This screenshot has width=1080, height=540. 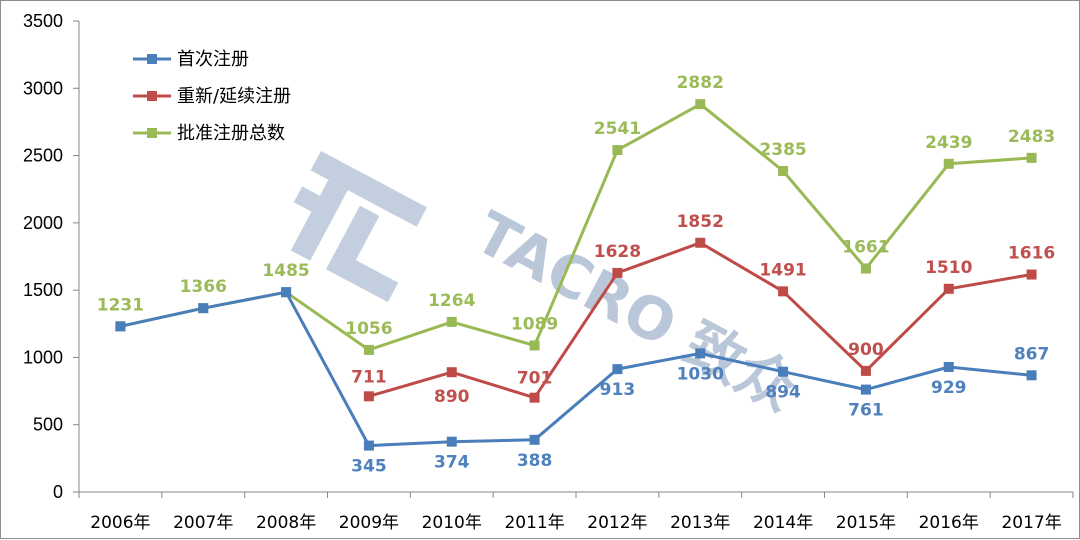 What do you see at coordinates (452, 463) in the screenshot?
I see `data-label: 374` at bounding box center [452, 463].